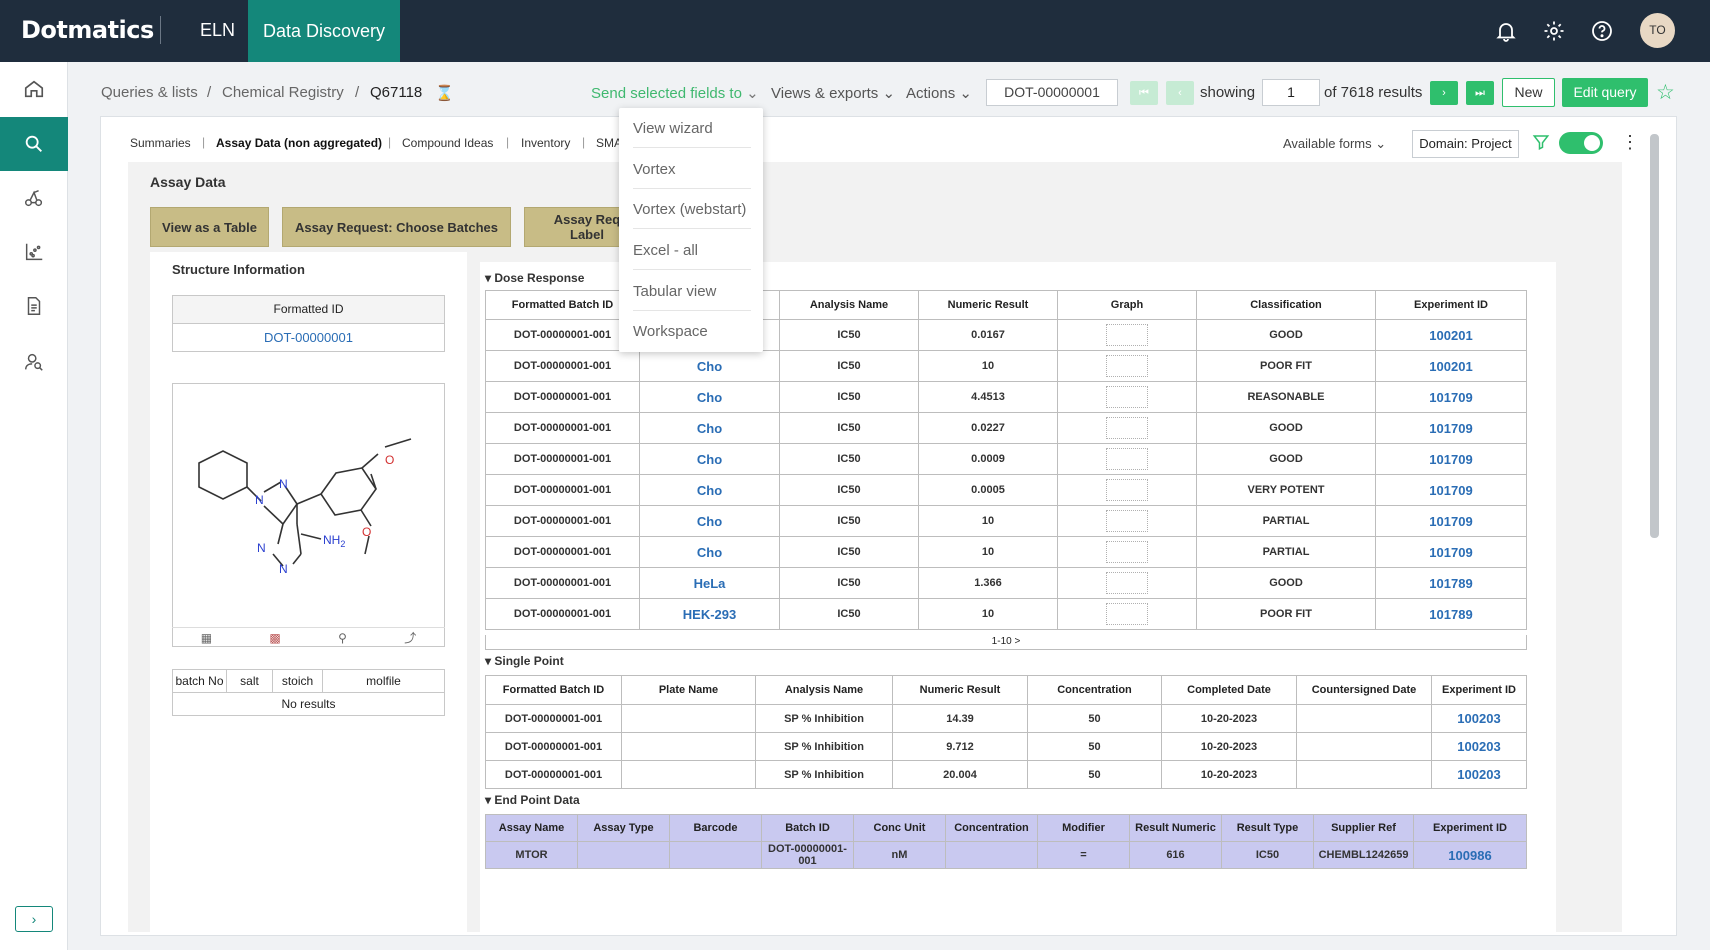 This screenshot has height=950, width=1710. I want to click on new-button: New, so click(1528, 92).